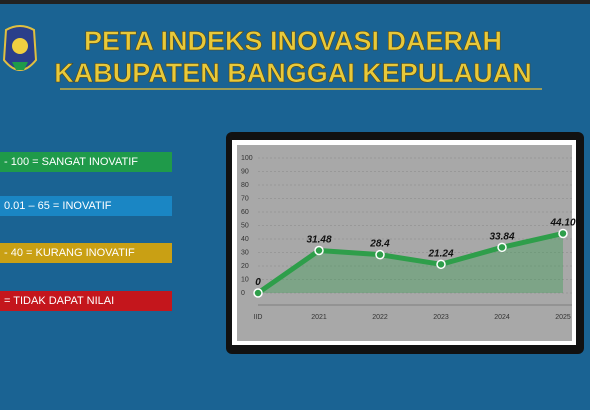 This screenshot has height=410, width=590. I want to click on value-label: 28.4, so click(379, 244).